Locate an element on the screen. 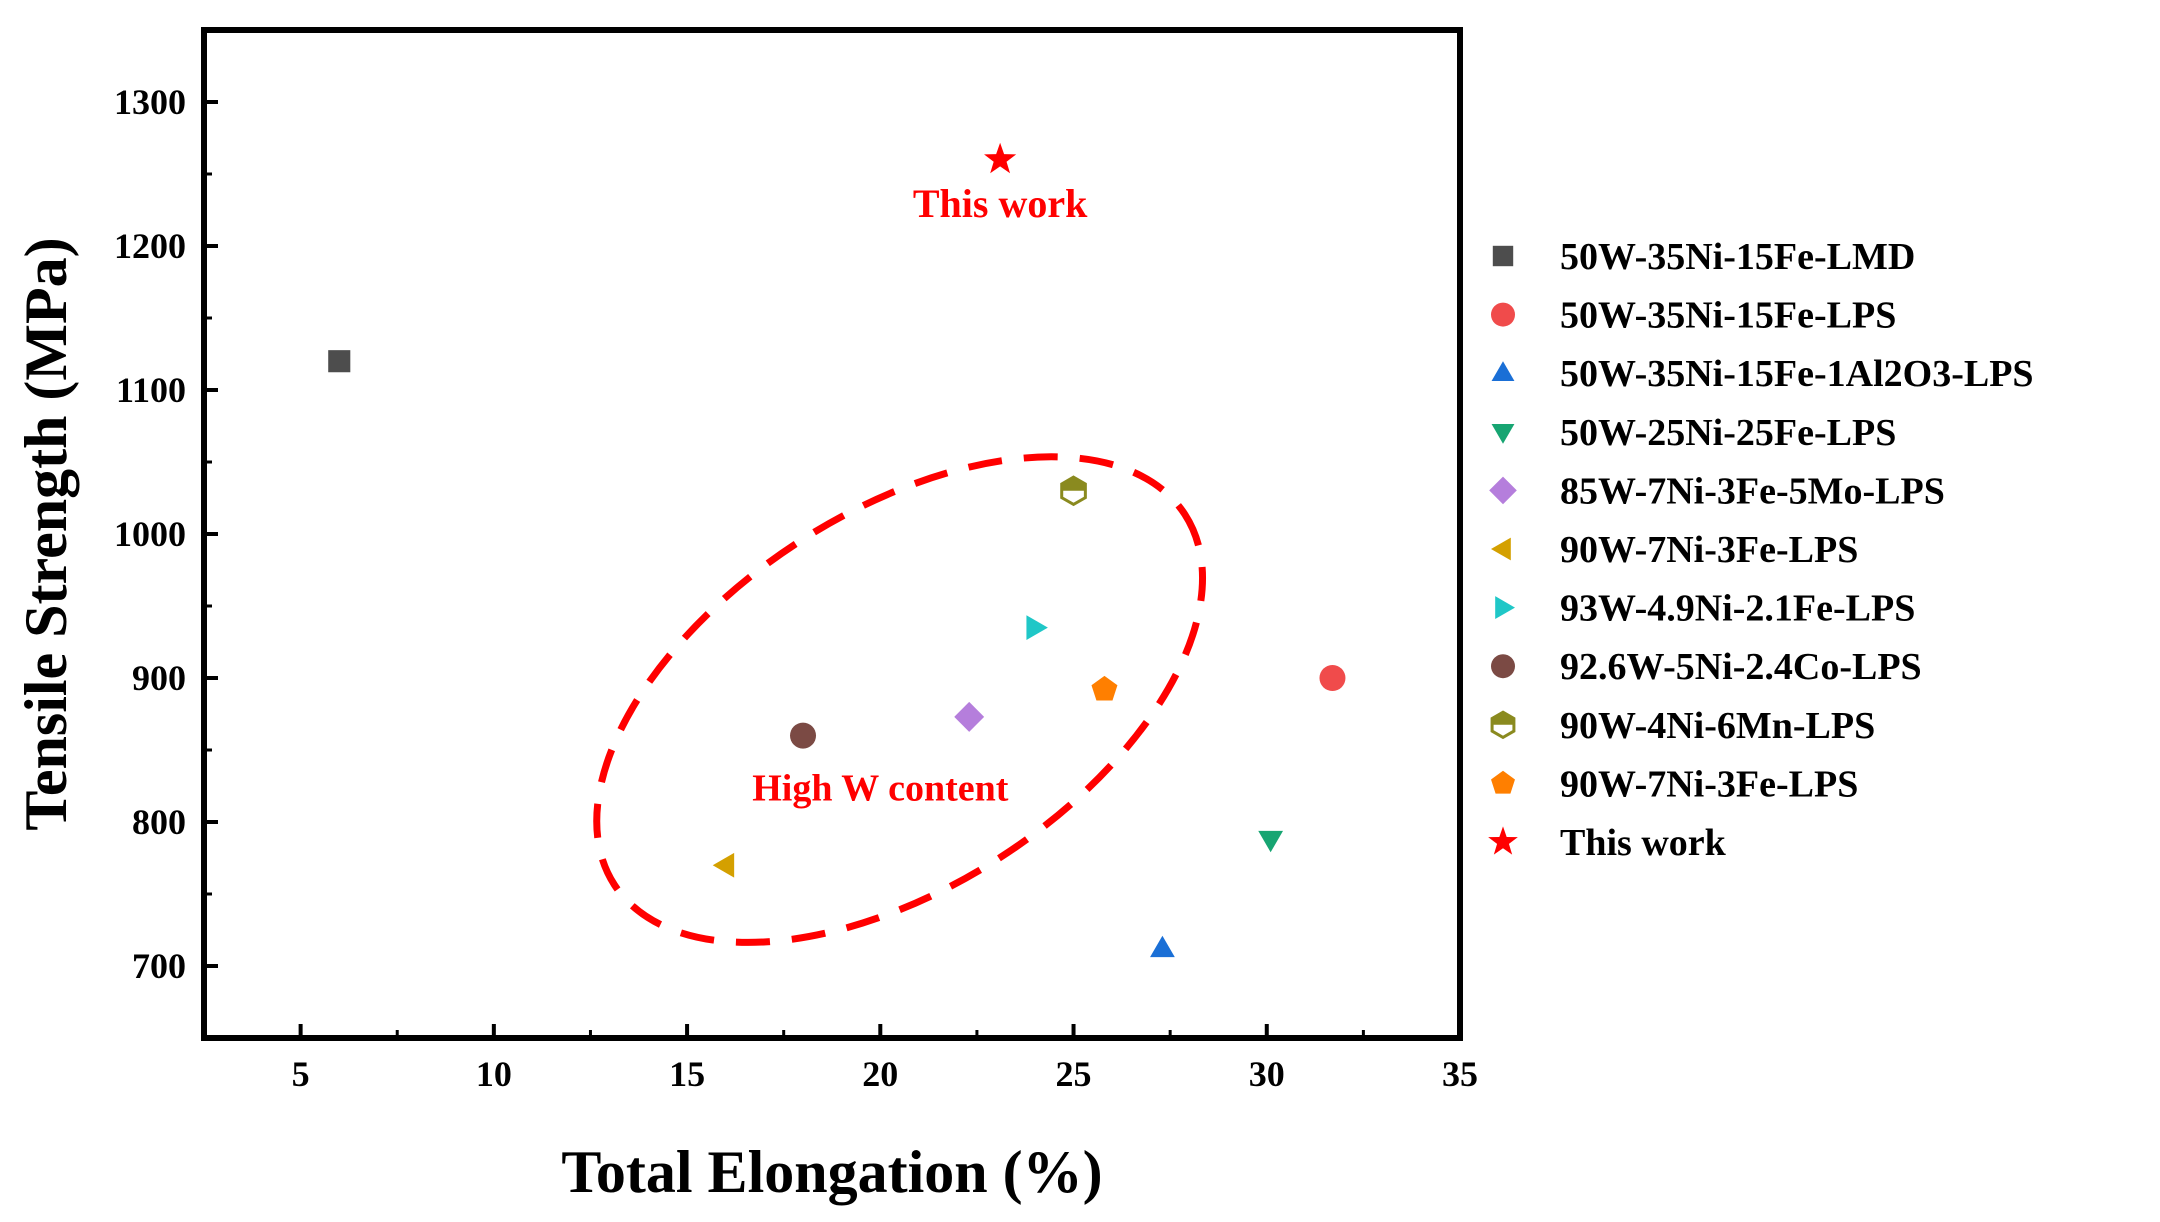  annotation-this-work: This work is located at coordinates (1000, 203).